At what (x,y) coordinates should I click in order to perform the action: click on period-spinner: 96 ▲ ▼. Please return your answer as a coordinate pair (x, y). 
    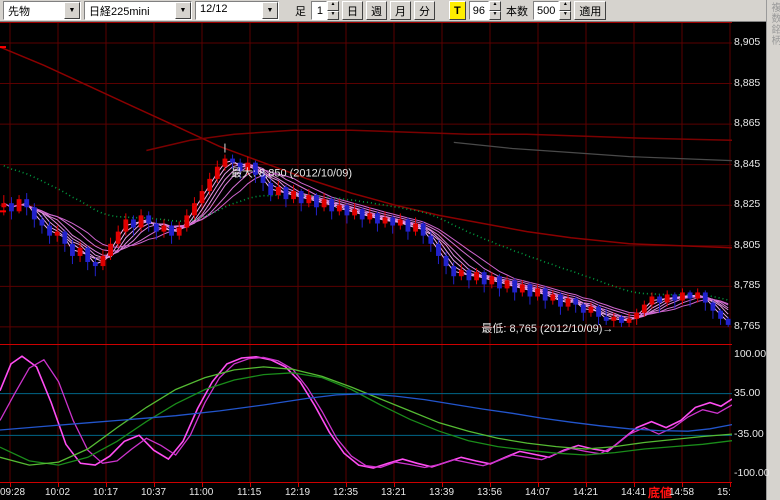
    Looking at the image, I should click on (484, 10).